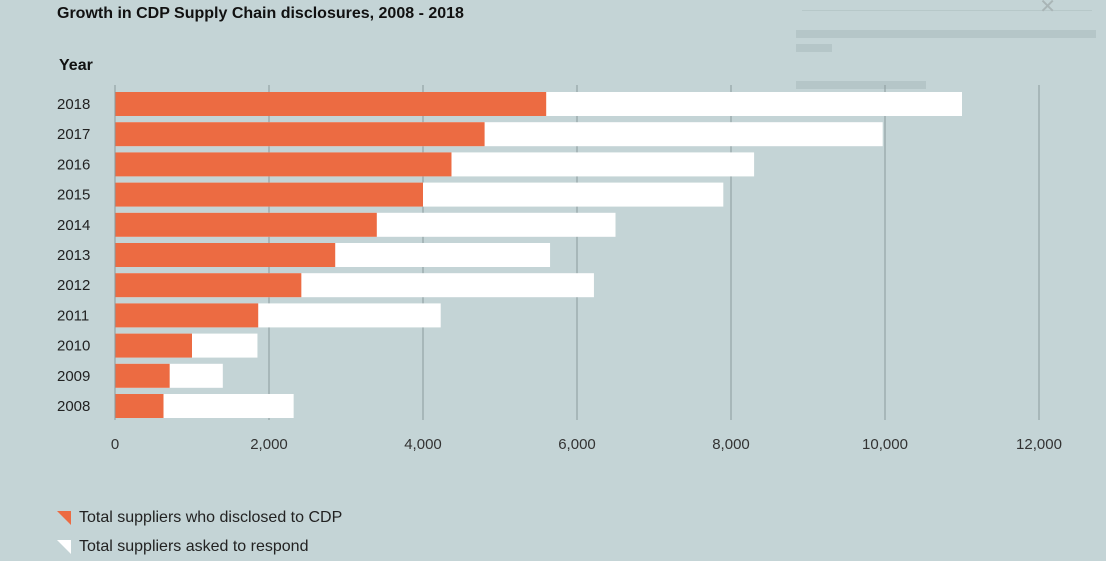  What do you see at coordinates (153, 345) in the screenshot?
I see `bar-disclosed-2010` at bounding box center [153, 345].